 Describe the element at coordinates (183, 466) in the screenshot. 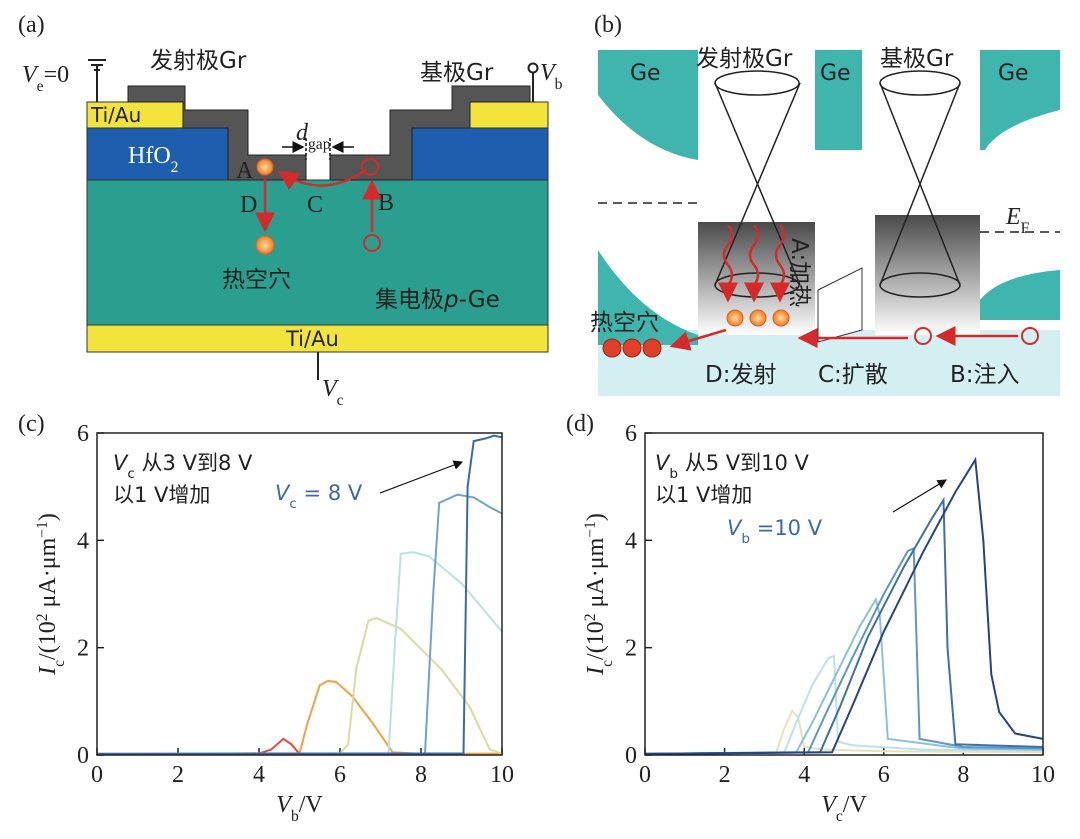

I see `annotation: Vc 从3 V到8 V` at that location.